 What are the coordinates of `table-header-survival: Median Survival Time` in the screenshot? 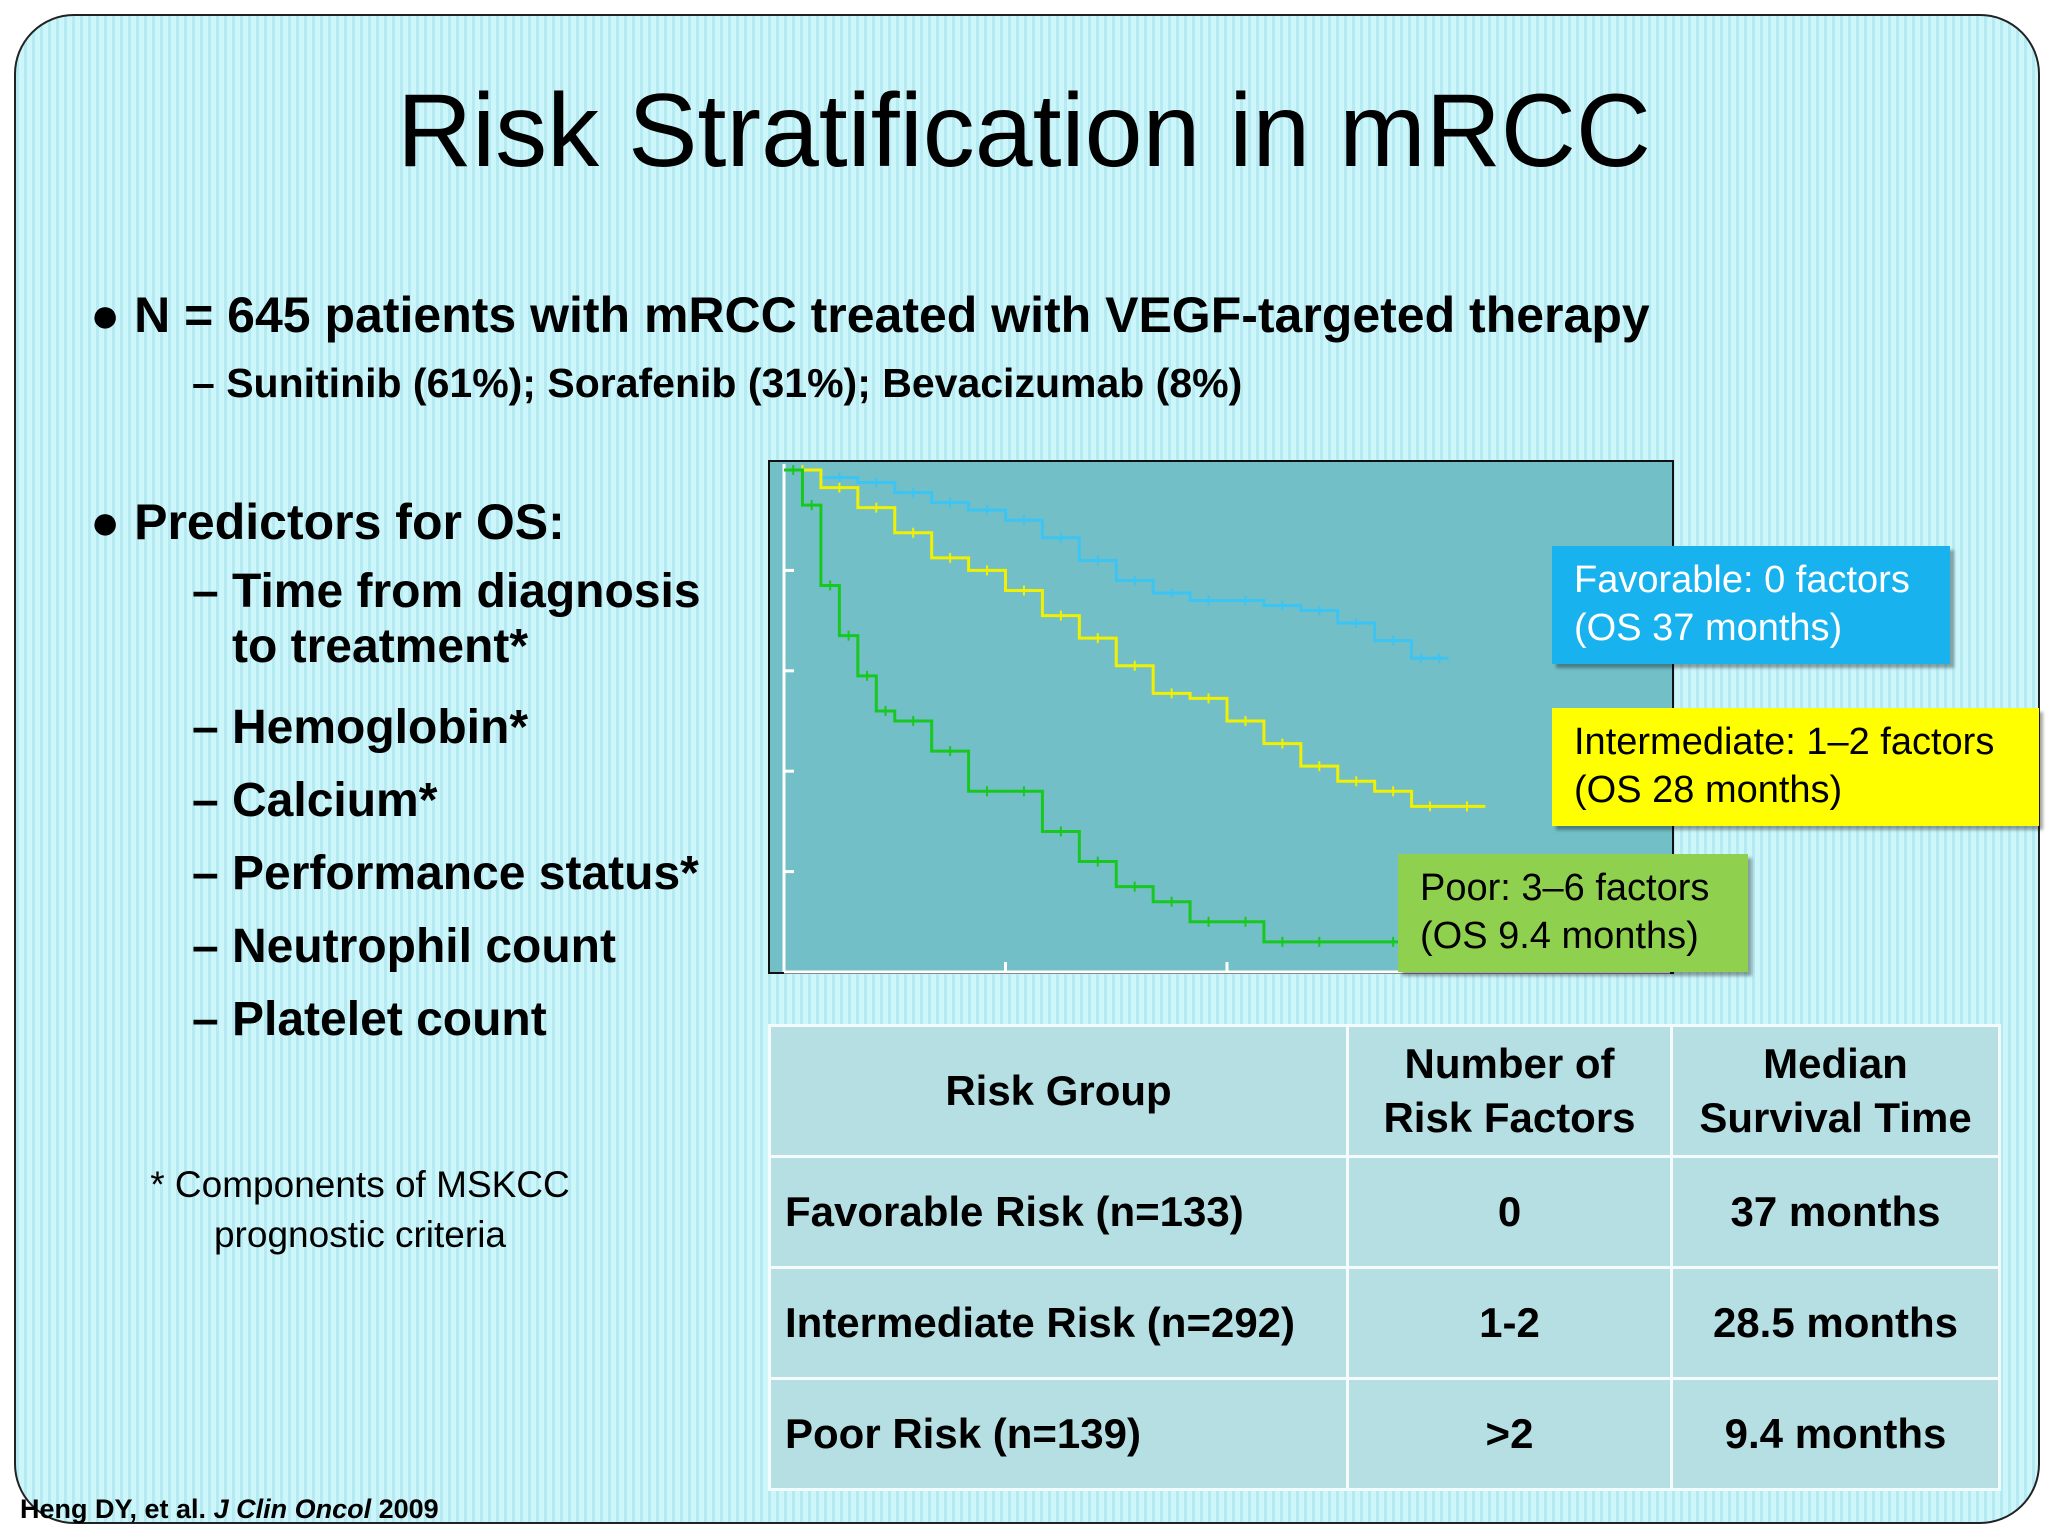 It's located at (1835, 1091).